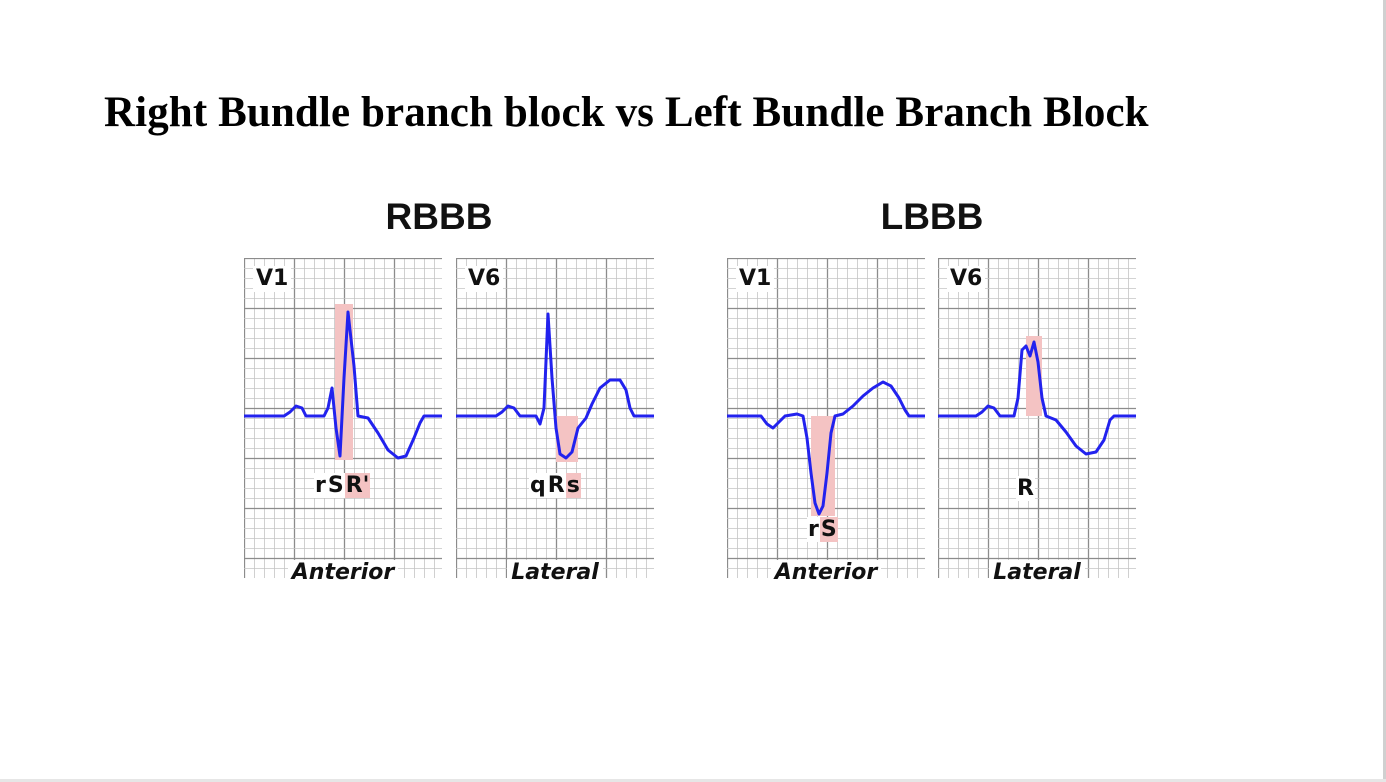  I want to click on ecg-grid-lbbb-v6, so click(1037, 418).